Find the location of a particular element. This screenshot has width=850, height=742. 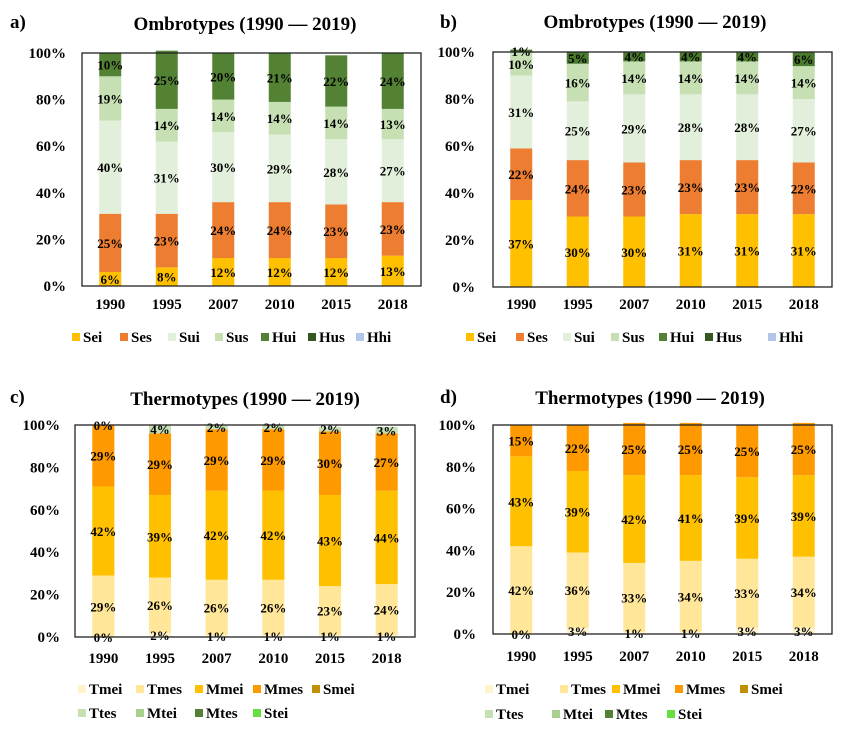

bar-segment-ses-1995 is located at coordinates (166, 240).